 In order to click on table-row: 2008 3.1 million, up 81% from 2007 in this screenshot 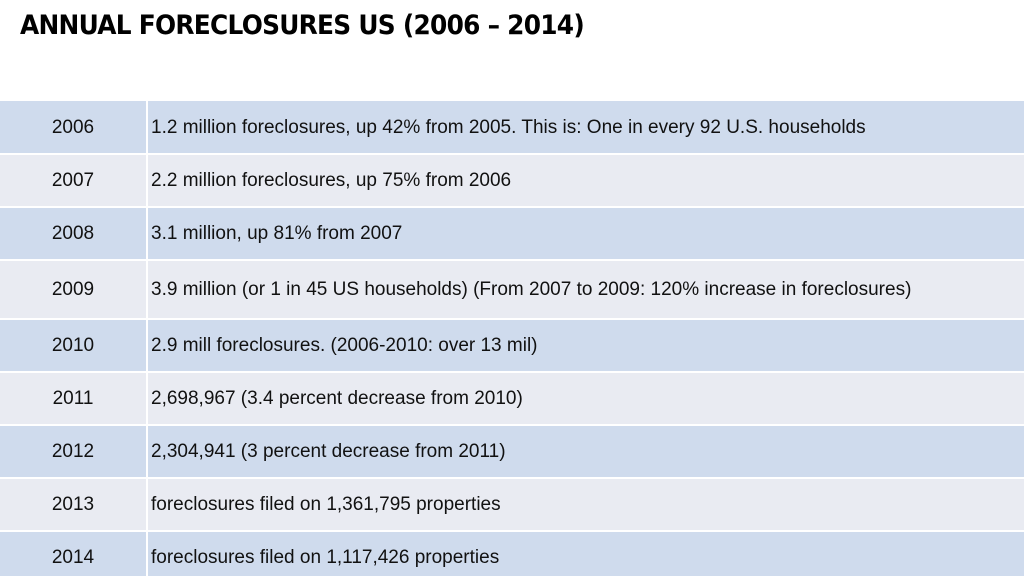, I will do `click(512, 234)`.